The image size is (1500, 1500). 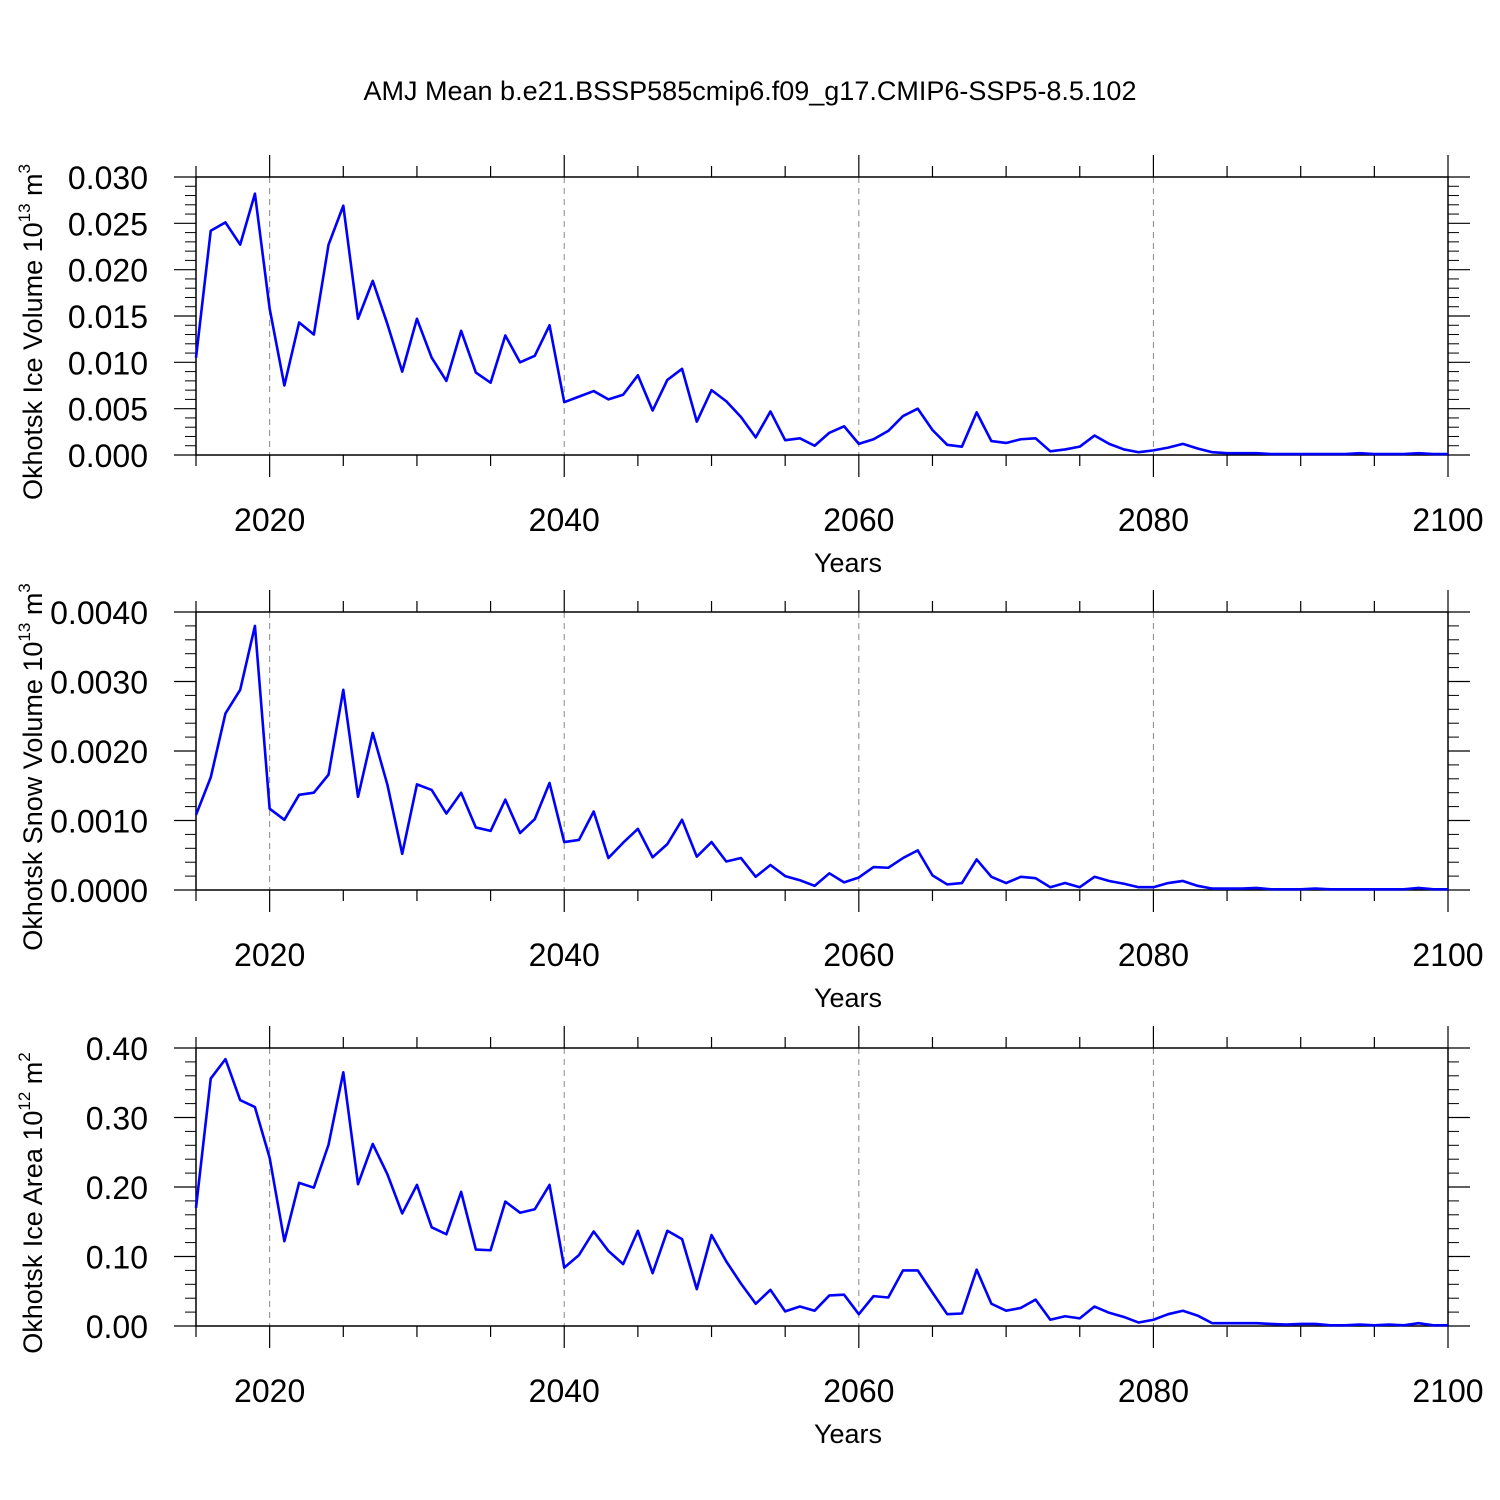 What do you see at coordinates (108, 363) in the screenshot?
I see `y-tick-label: 0.010` at bounding box center [108, 363].